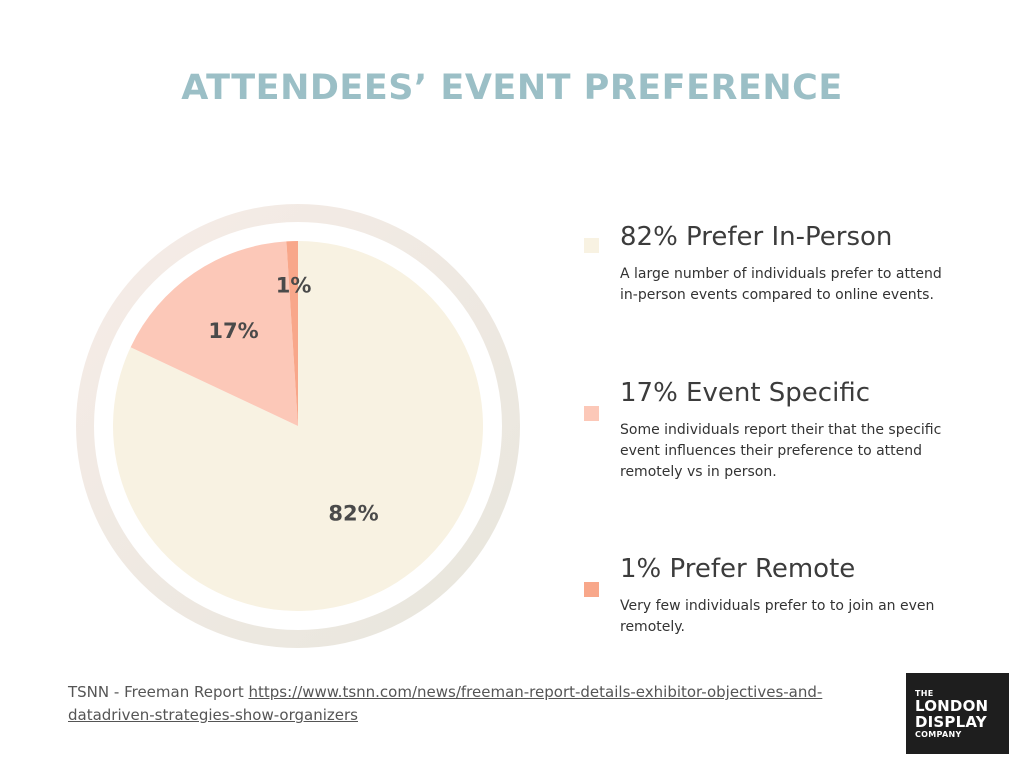 This screenshot has height=768, width=1024. I want to click on legend-heading-in-person: 82% Prefer In-Person, so click(756, 237).